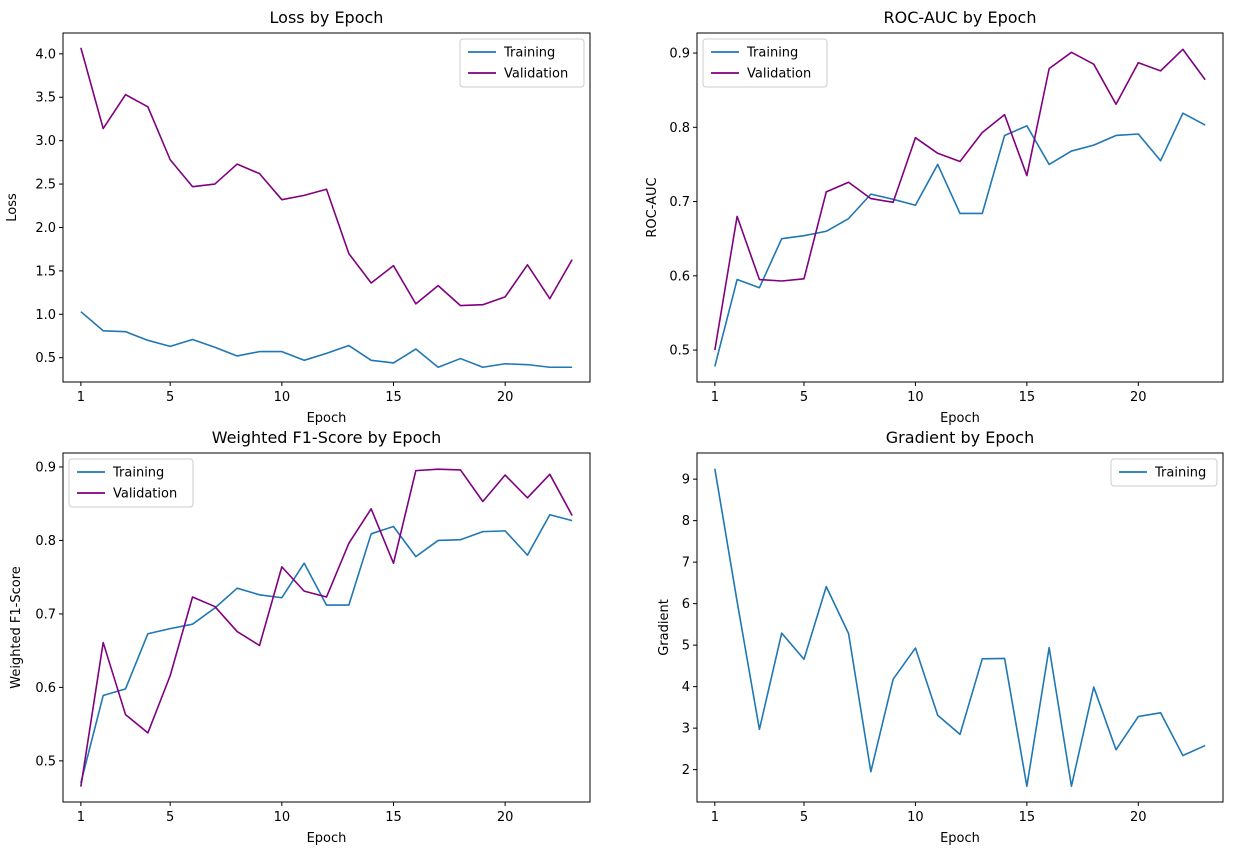 The height and width of the screenshot is (855, 1233). What do you see at coordinates (960, 437) in the screenshot?
I see `chart-title: Gradient by Epoch` at bounding box center [960, 437].